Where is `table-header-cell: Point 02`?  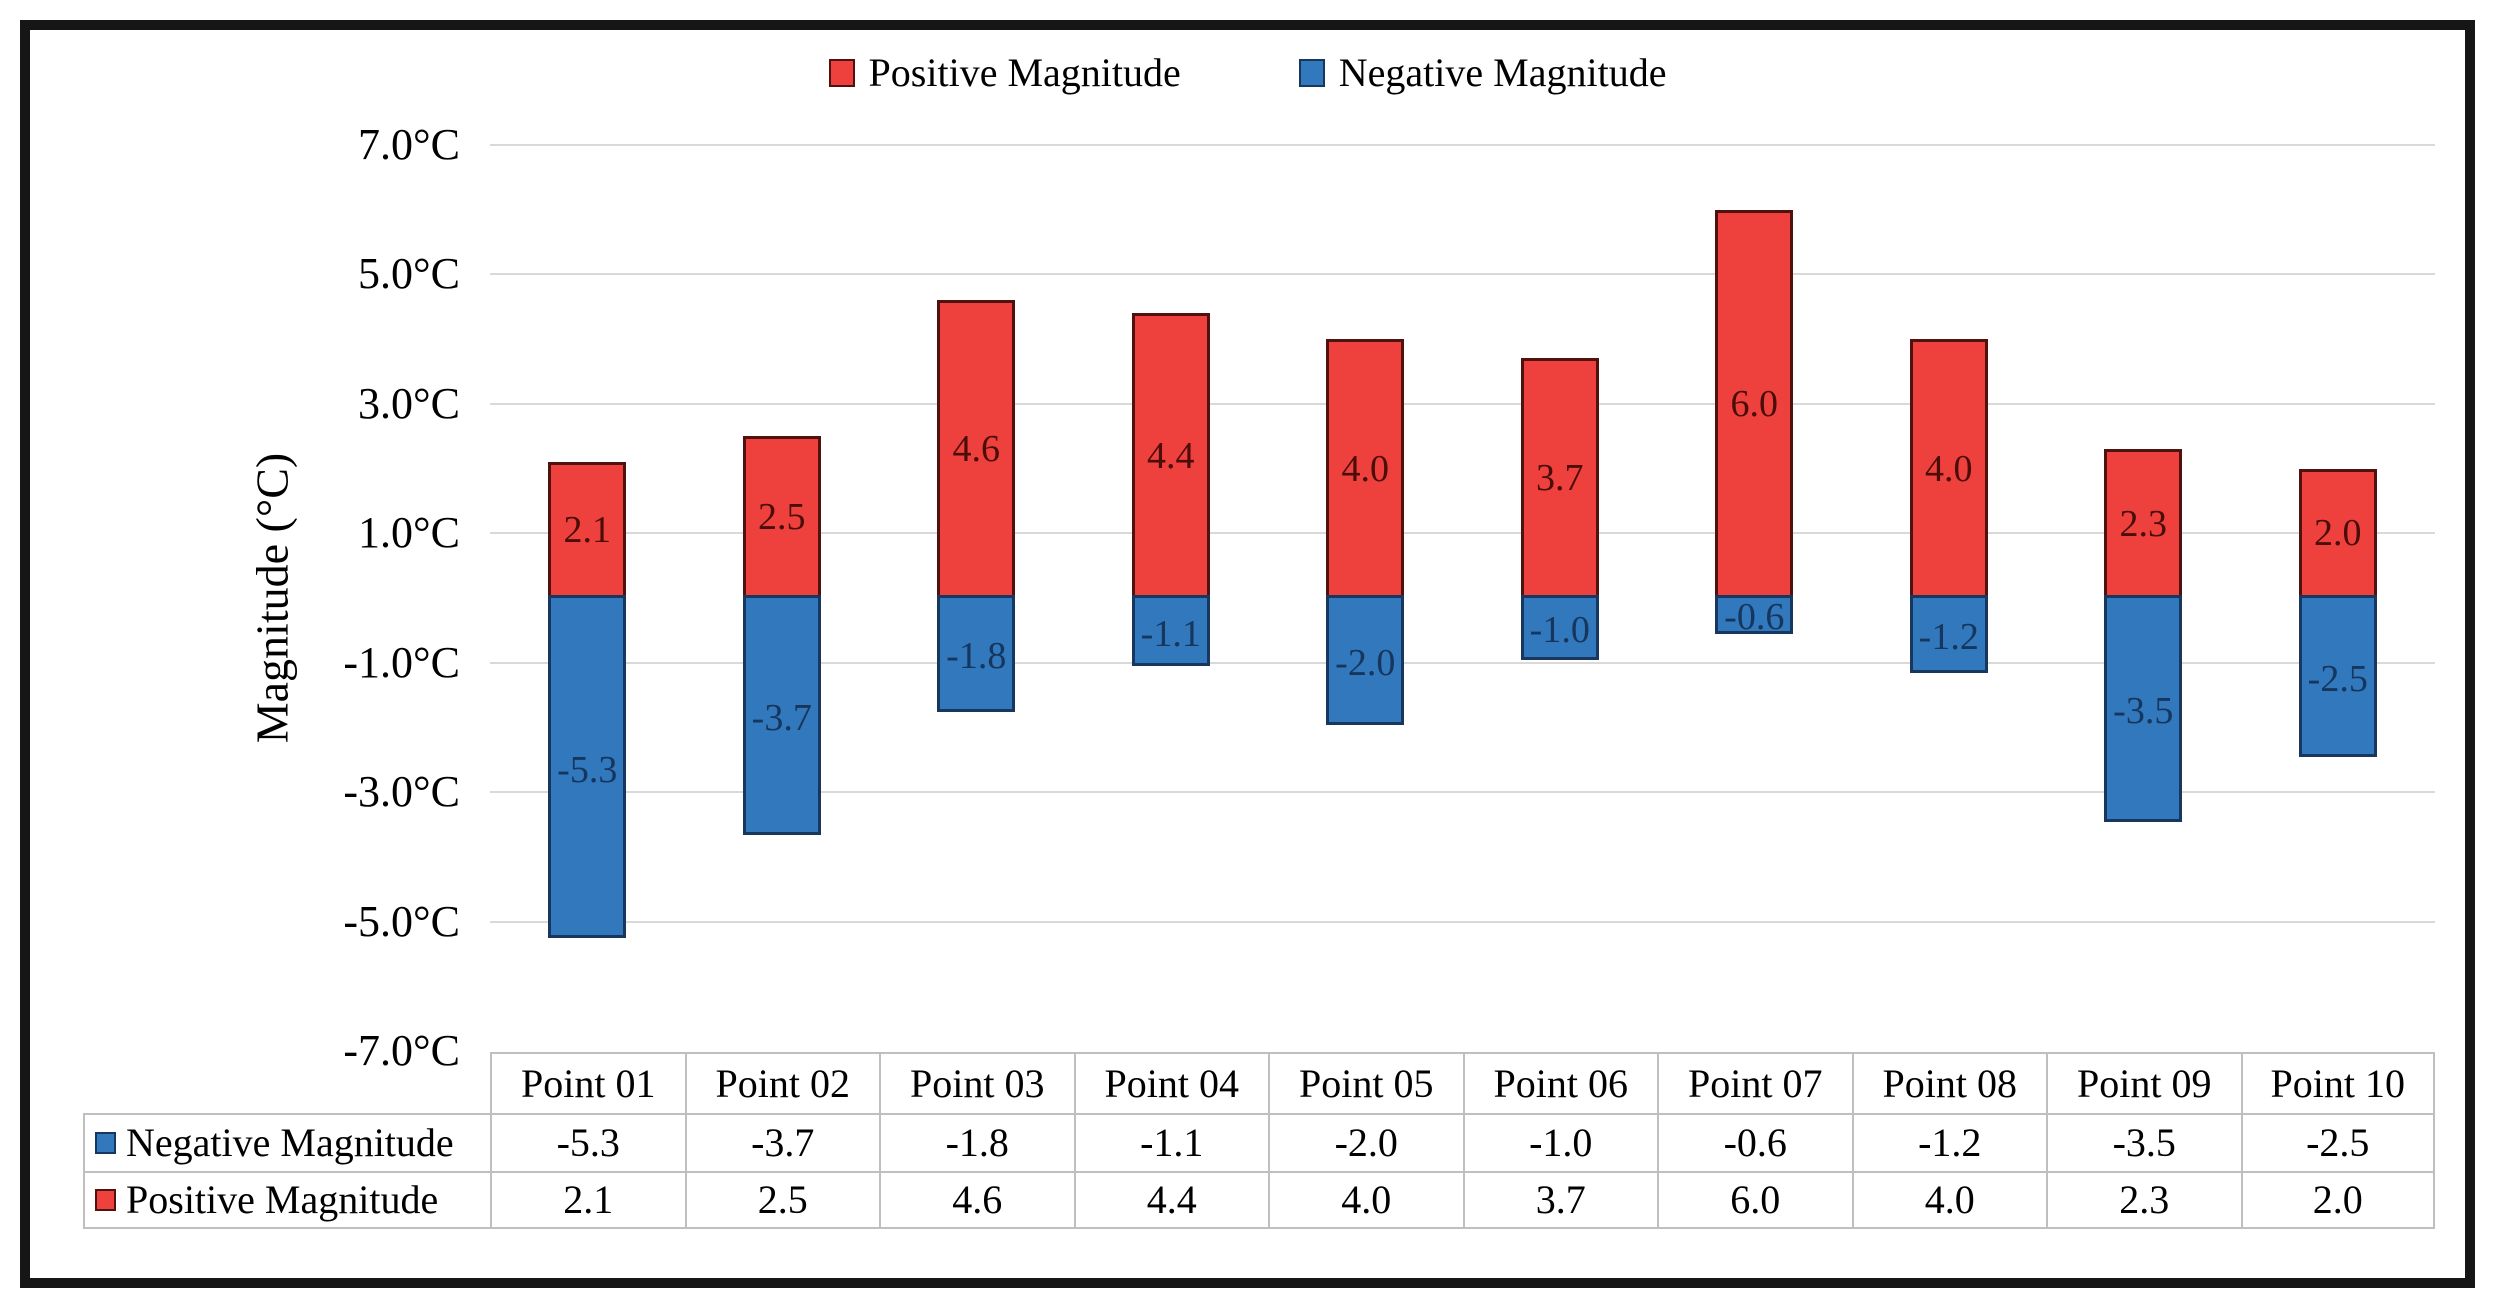 table-header-cell: Point 02 is located at coordinates (781, 1082).